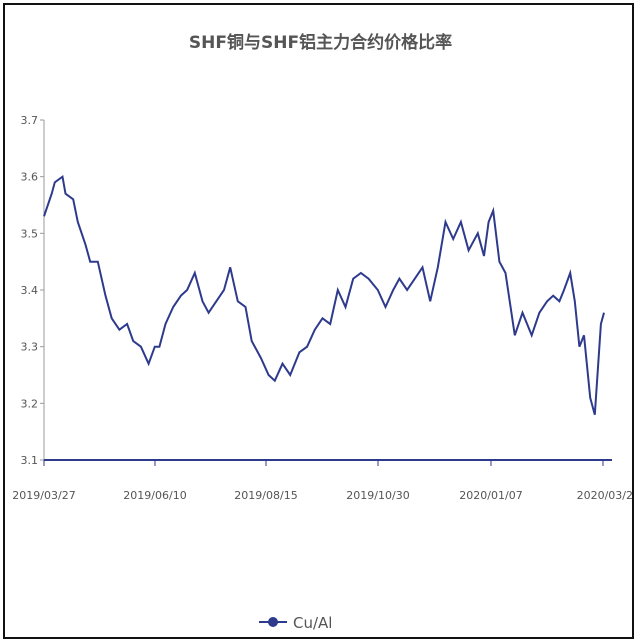  Describe the element at coordinates (30, 120) in the screenshot. I see `y-tick-label: 3.7` at that location.